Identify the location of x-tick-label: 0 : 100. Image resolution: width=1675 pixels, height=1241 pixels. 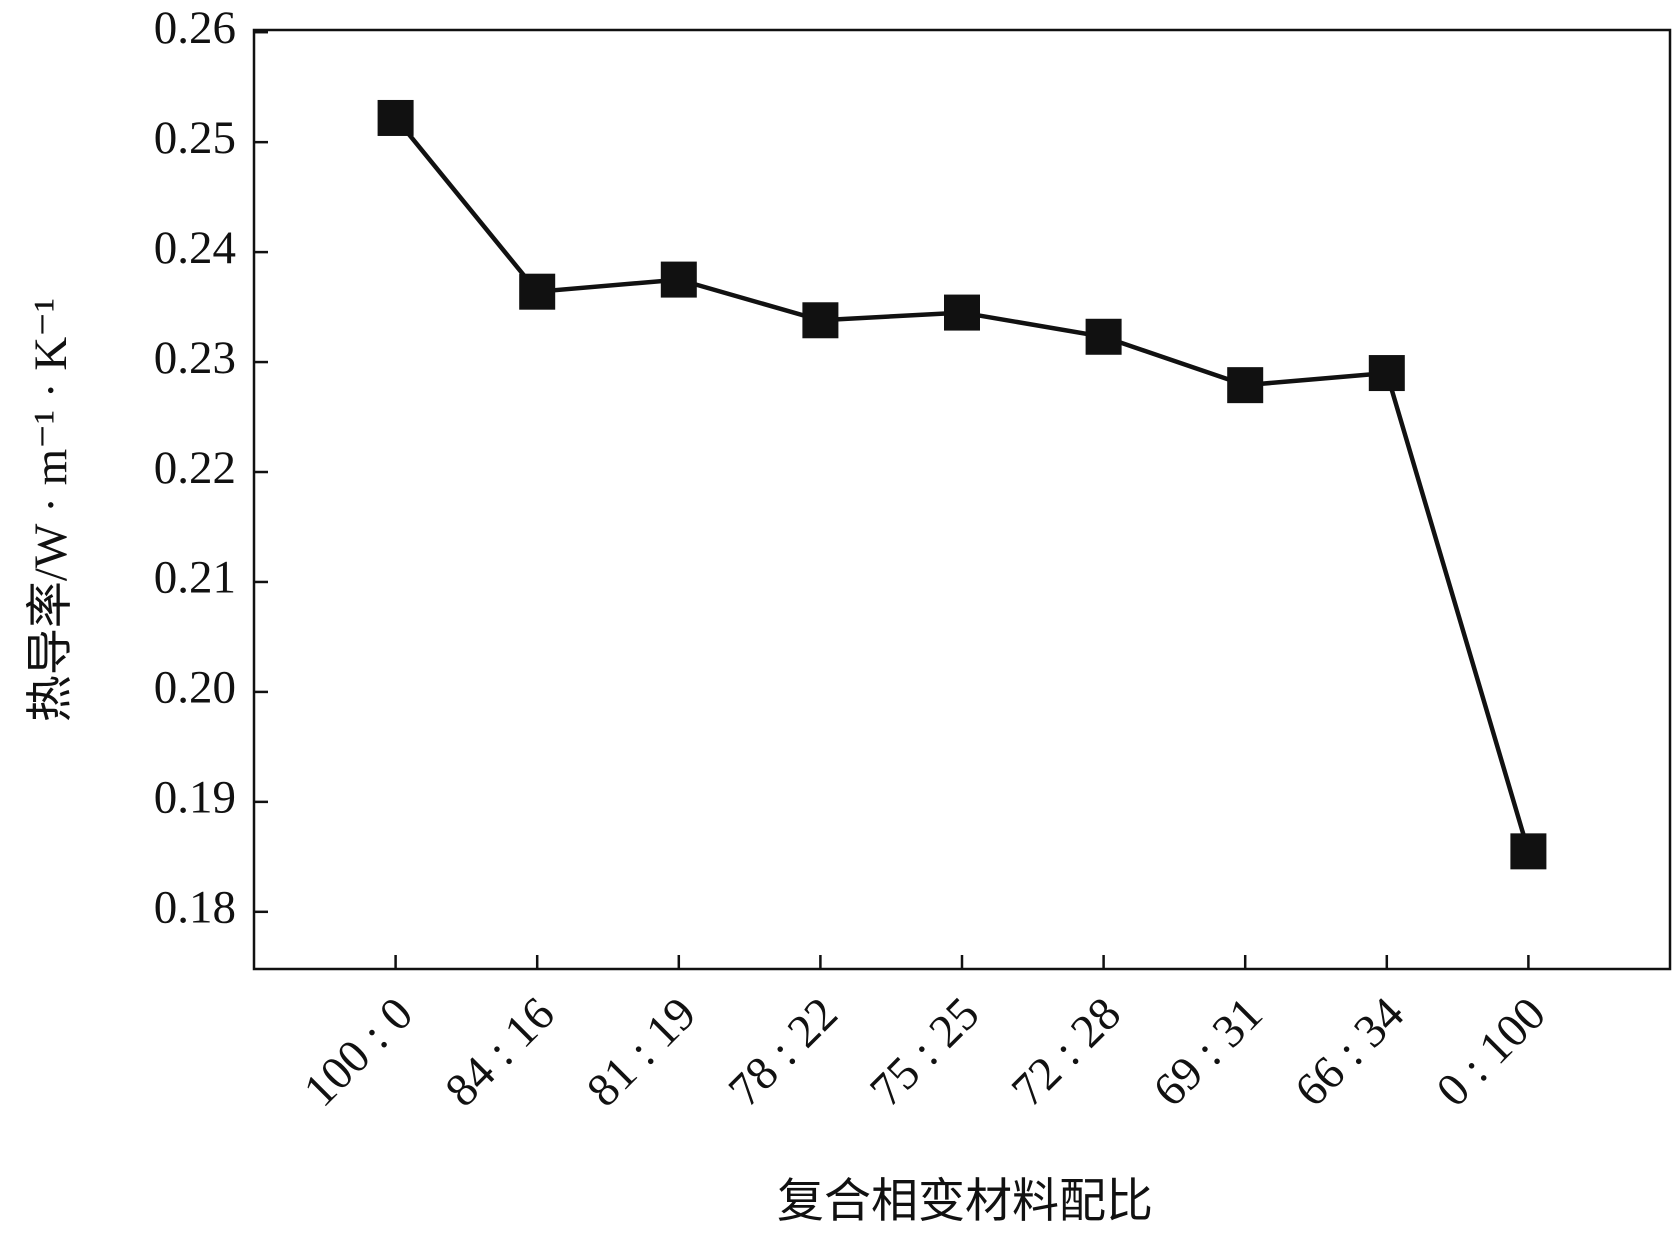
(1491, 1052).